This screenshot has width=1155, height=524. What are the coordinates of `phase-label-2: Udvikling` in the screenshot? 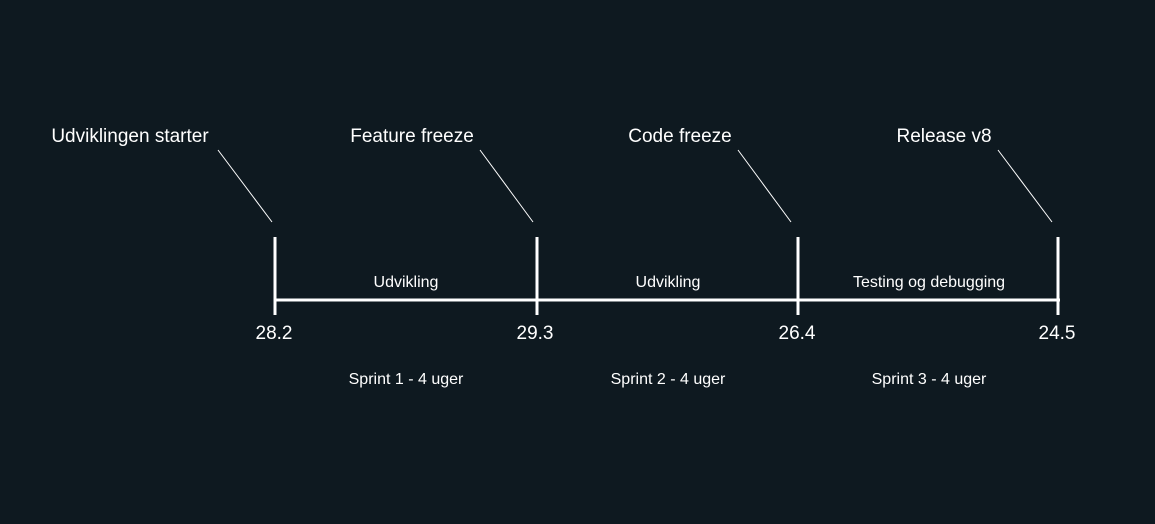 It's located at (668, 282).